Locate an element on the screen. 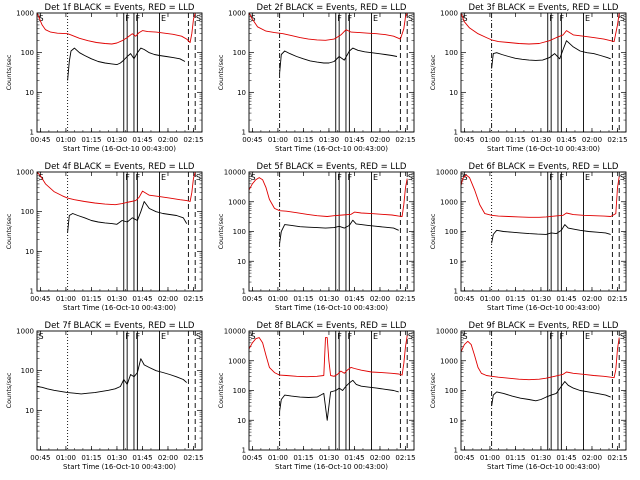 The height and width of the screenshot is (480, 640). y-tick-label: 10000 is located at coordinates (235, 173).